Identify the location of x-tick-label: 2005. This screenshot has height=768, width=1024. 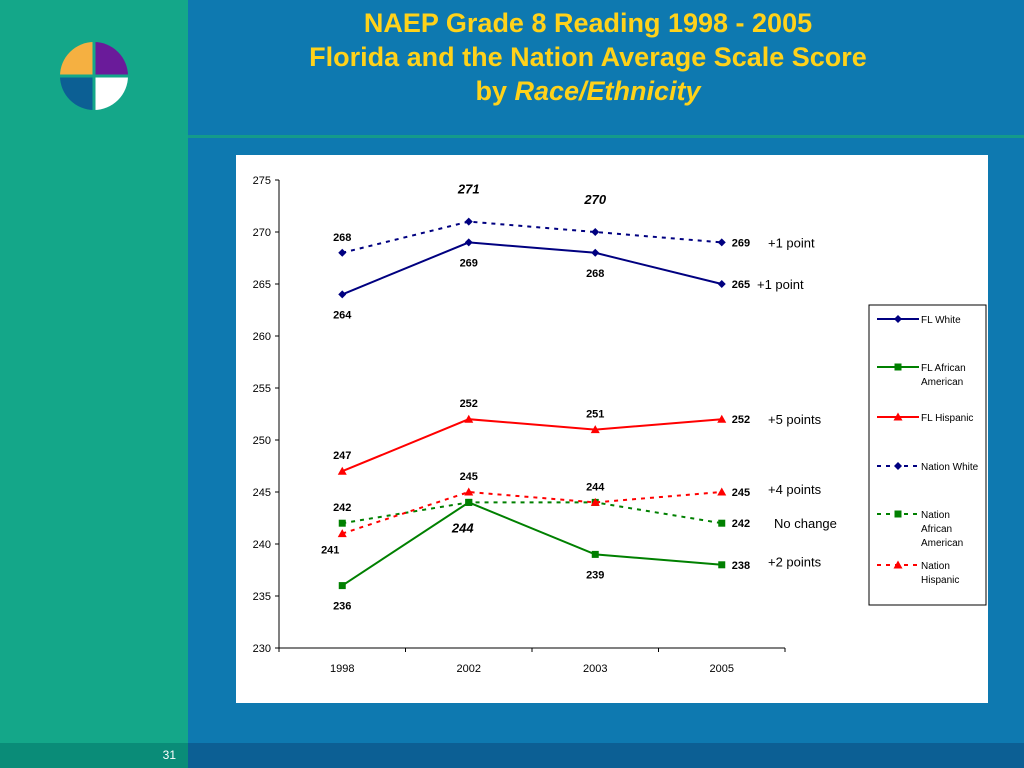
(722, 669).